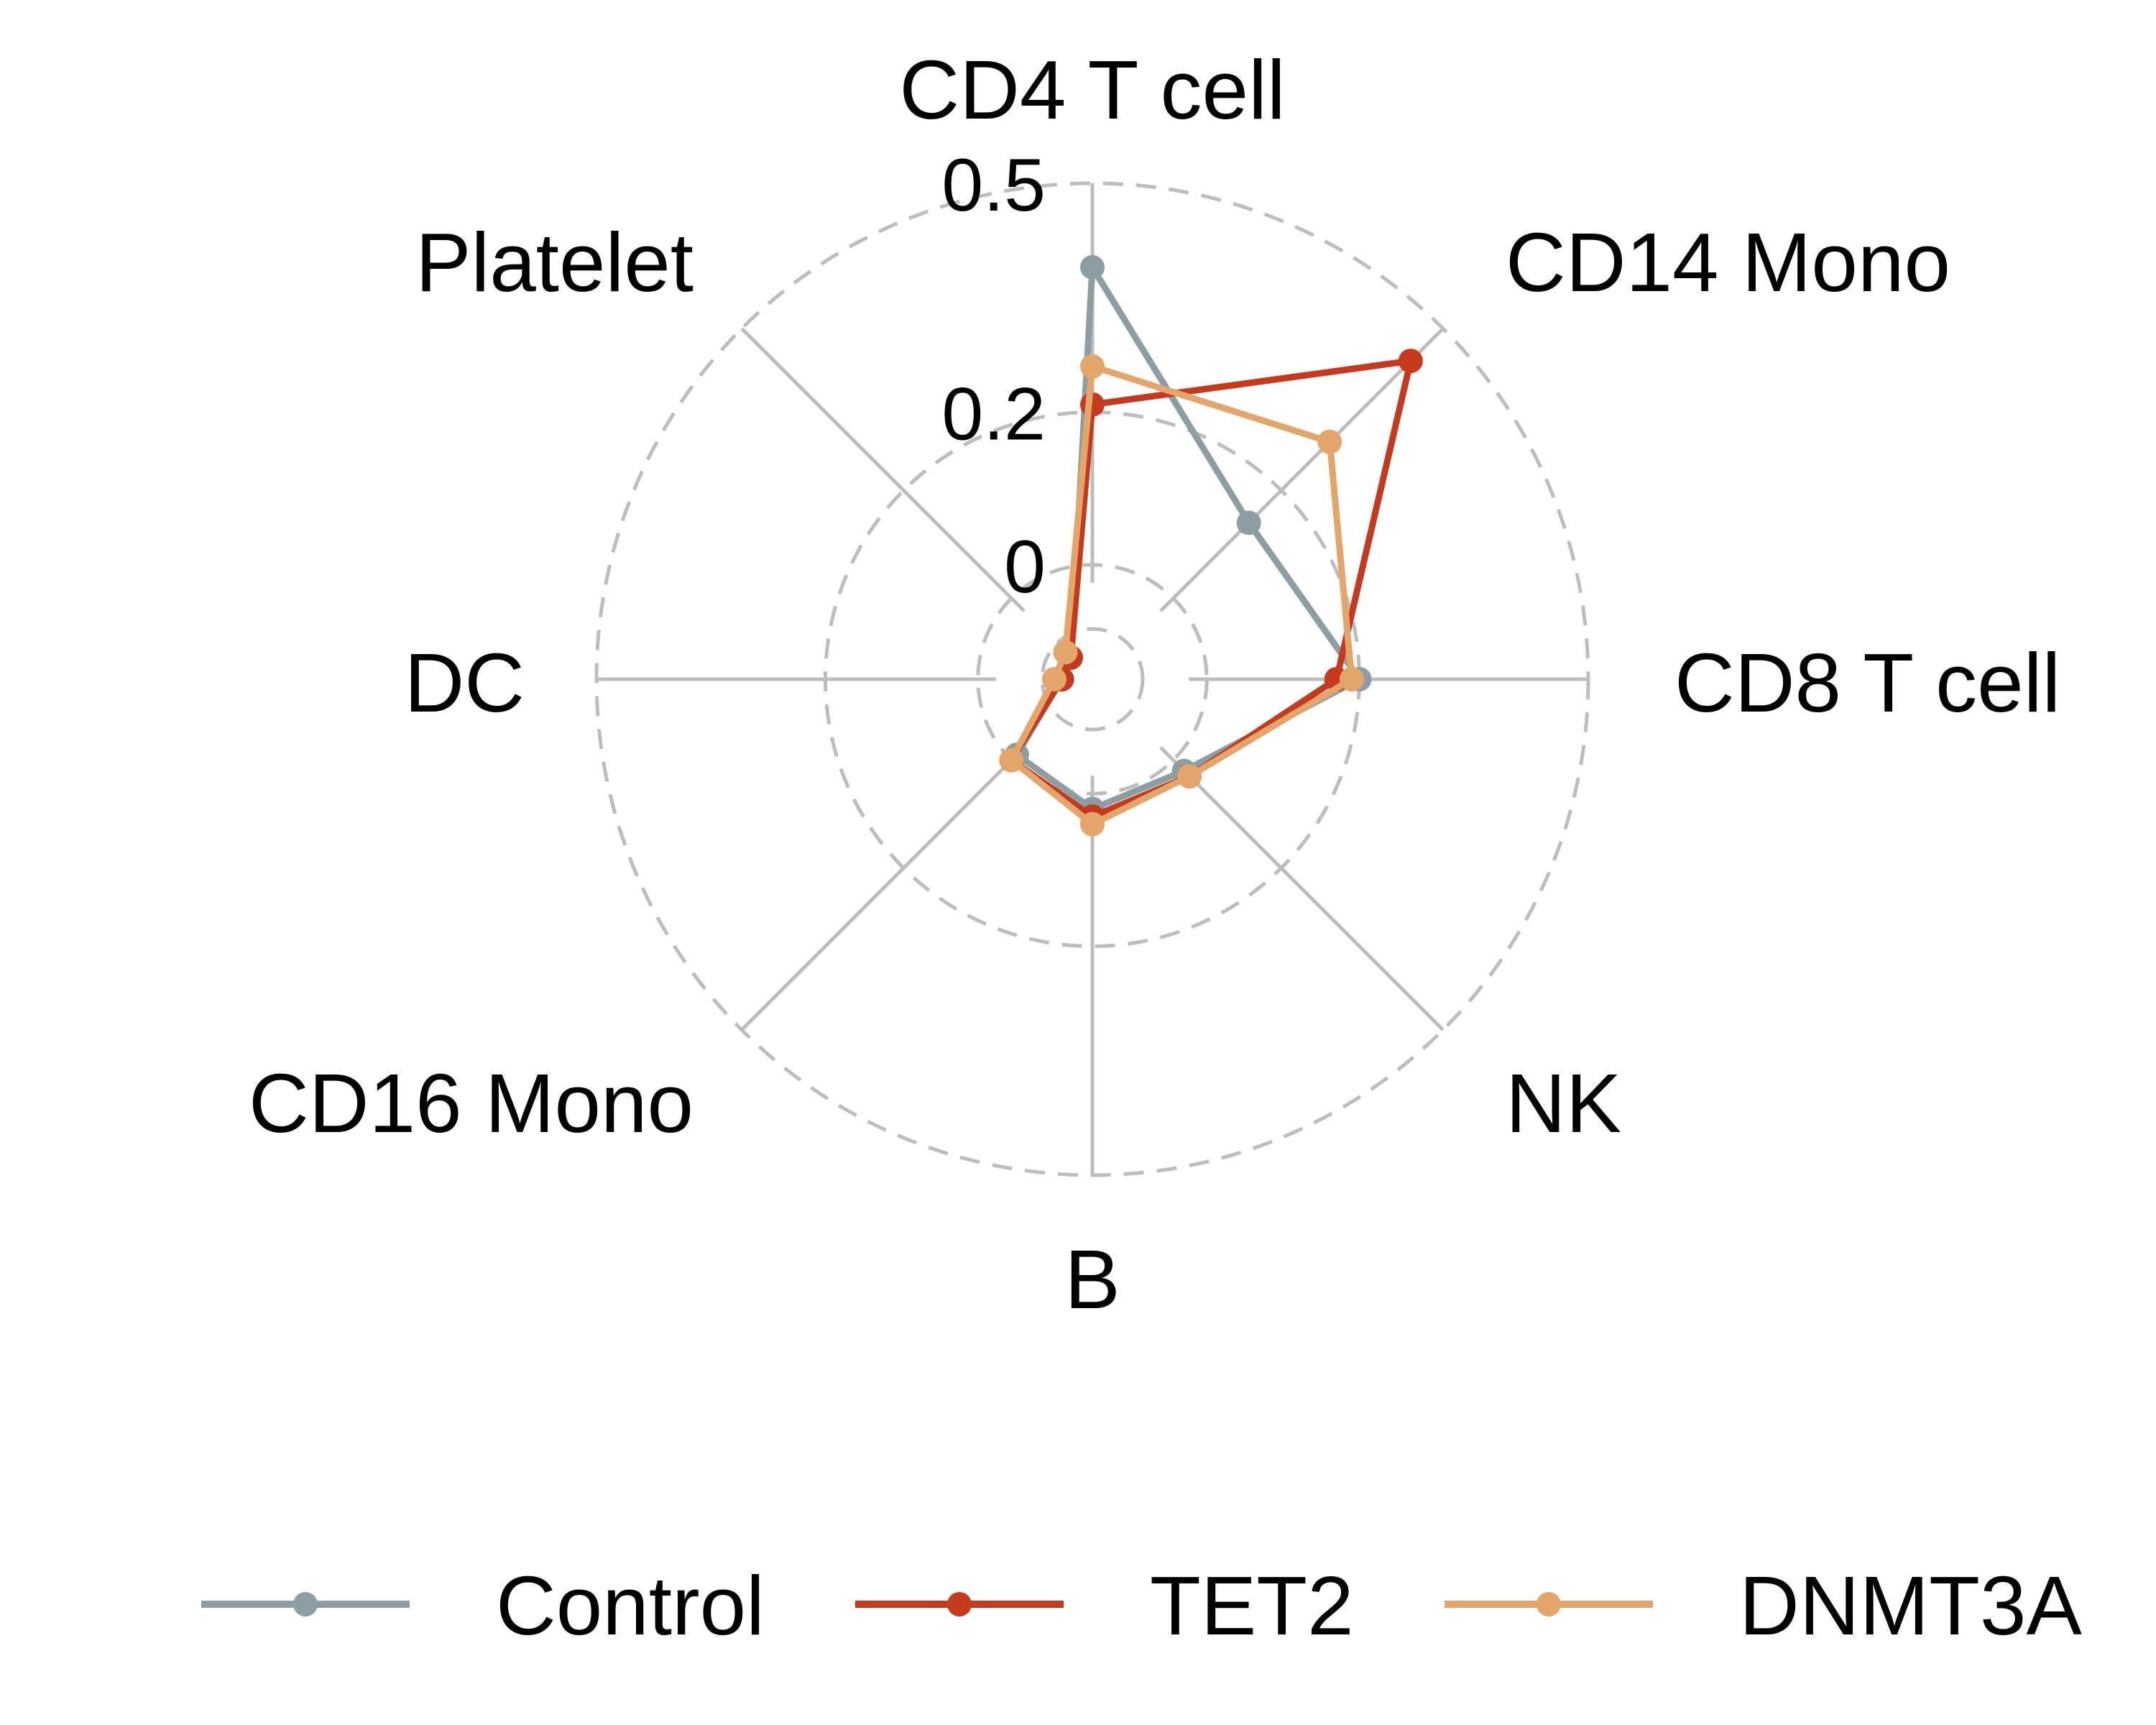 The height and width of the screenshot is (1725, 2156). Describe the element at coordinates (994, 414) in the screenshot. I see `tick-label: 0.2` at that location.